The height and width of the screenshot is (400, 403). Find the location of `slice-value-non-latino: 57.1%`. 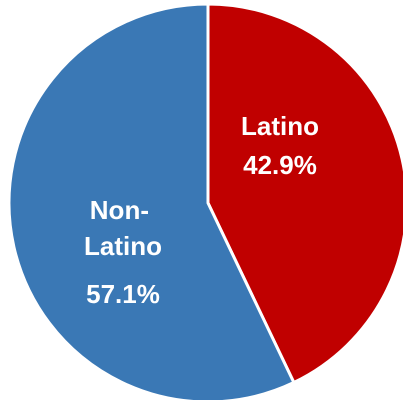

slice-value-non-latino: 57.1% is located at coordinates (123, 294).